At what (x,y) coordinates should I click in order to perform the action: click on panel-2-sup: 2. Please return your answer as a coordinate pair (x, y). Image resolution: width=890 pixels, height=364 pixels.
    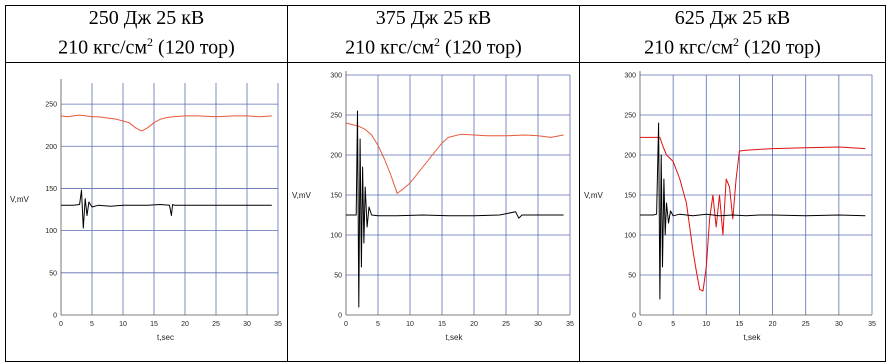
    Looking at the image, I should click on (437, 42).